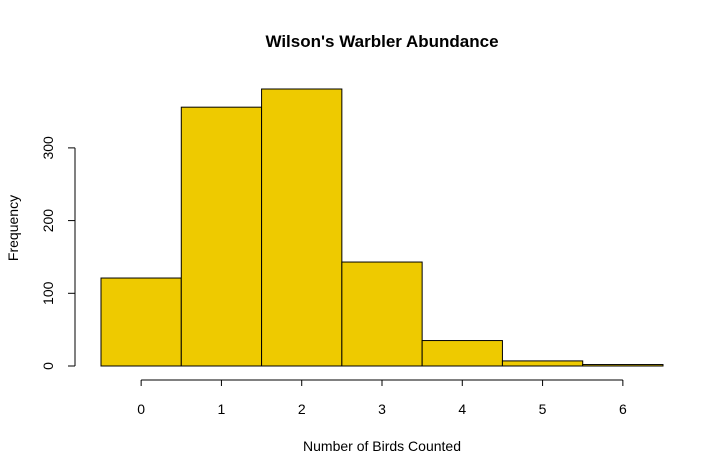  Describe the element at coordinates (13, 228) in the screenshot. I see `y-axis-label: Frequency` at that location.